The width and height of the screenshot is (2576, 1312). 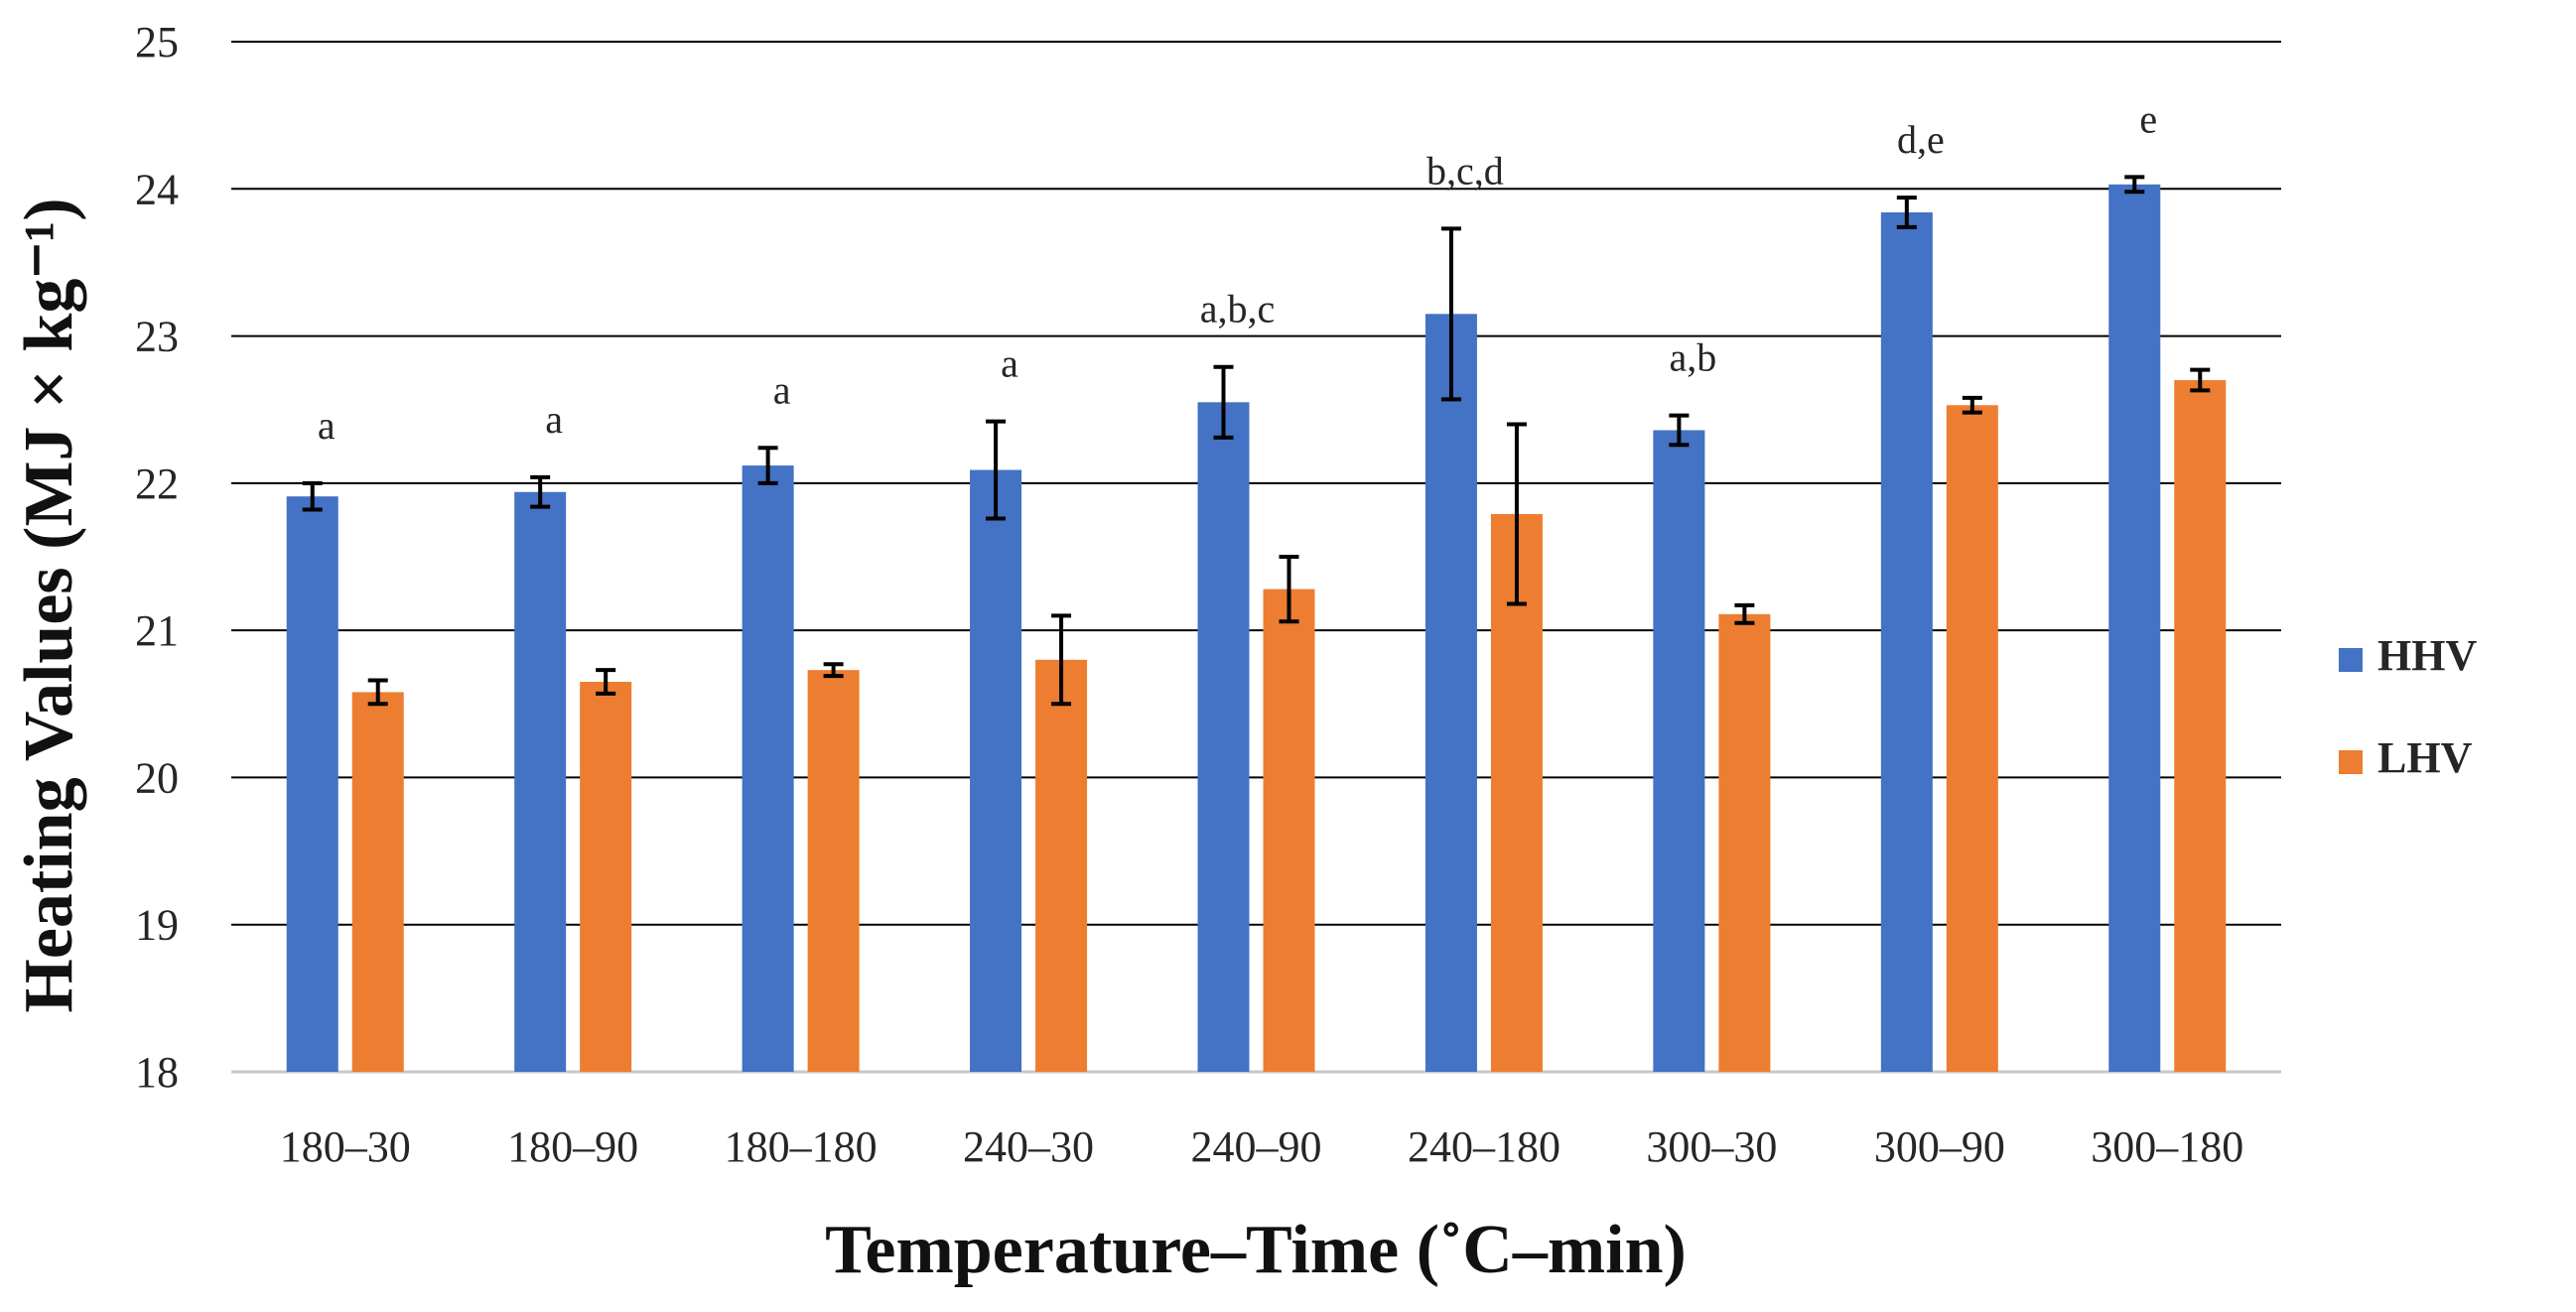 I want to click on significance-label: d,e, so click(x=1921, y=139).